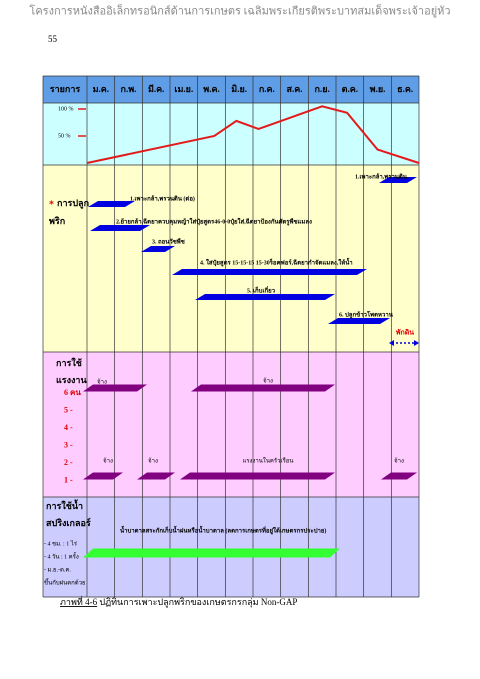  What do you see at coordinates (381, 176) in the screenshot?
I see `activity-label: 1.เพาะกล้า,พรวนดิน` at bounding box center [381, 176].